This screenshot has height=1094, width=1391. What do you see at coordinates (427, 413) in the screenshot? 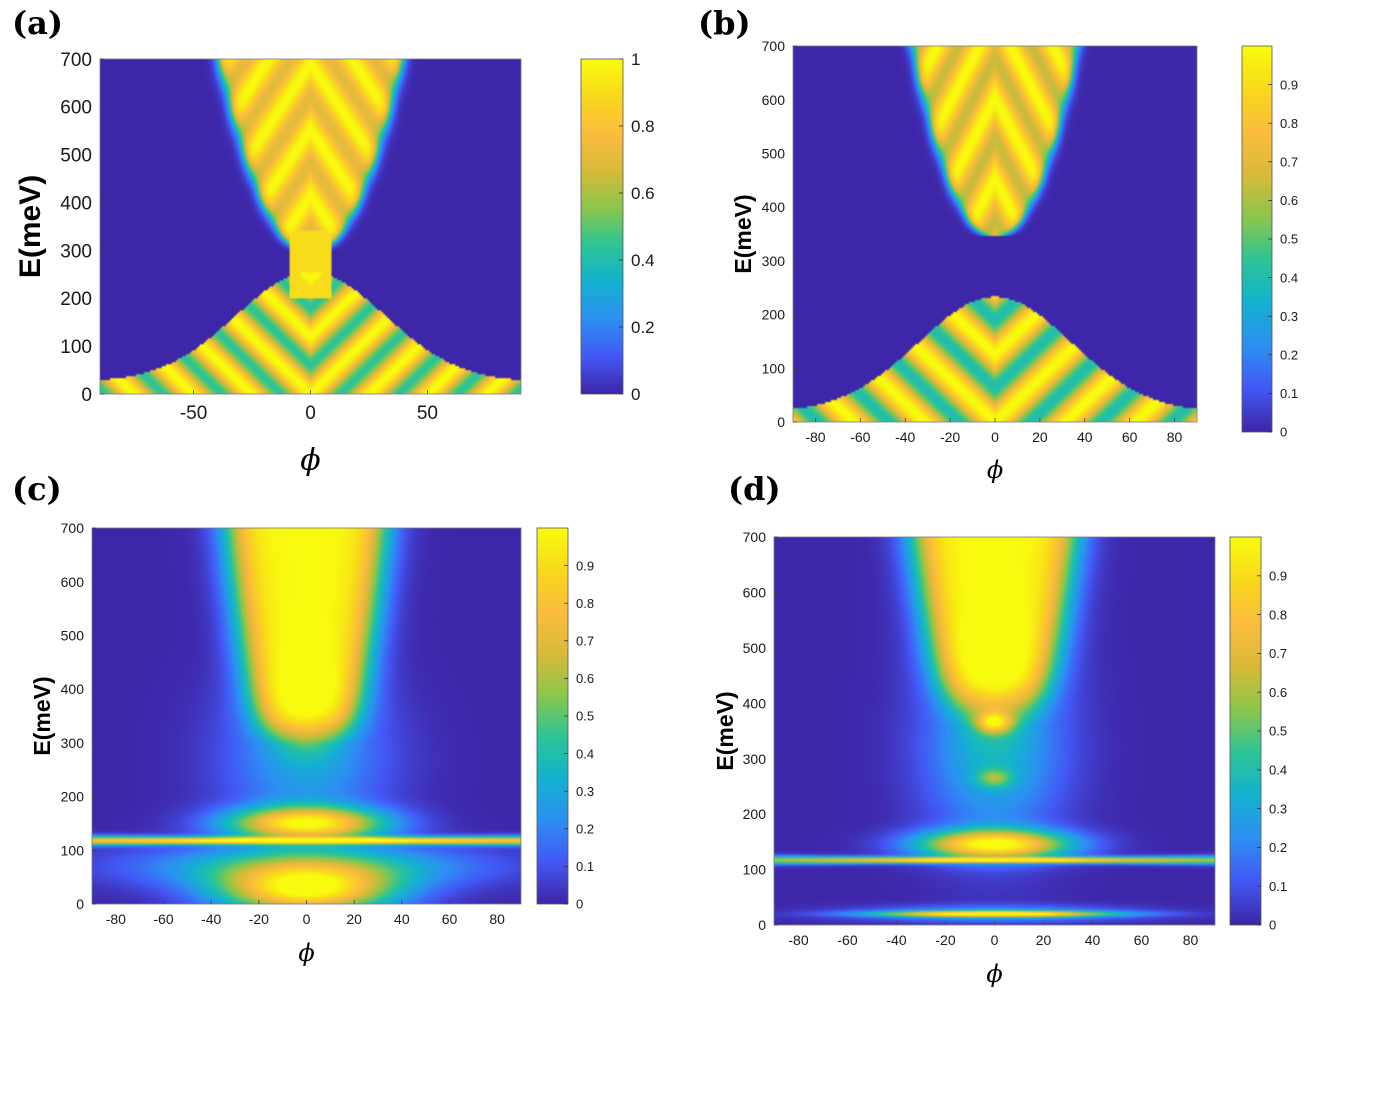
I see `x-tick-label: 50` at bounding box center [427, 413].